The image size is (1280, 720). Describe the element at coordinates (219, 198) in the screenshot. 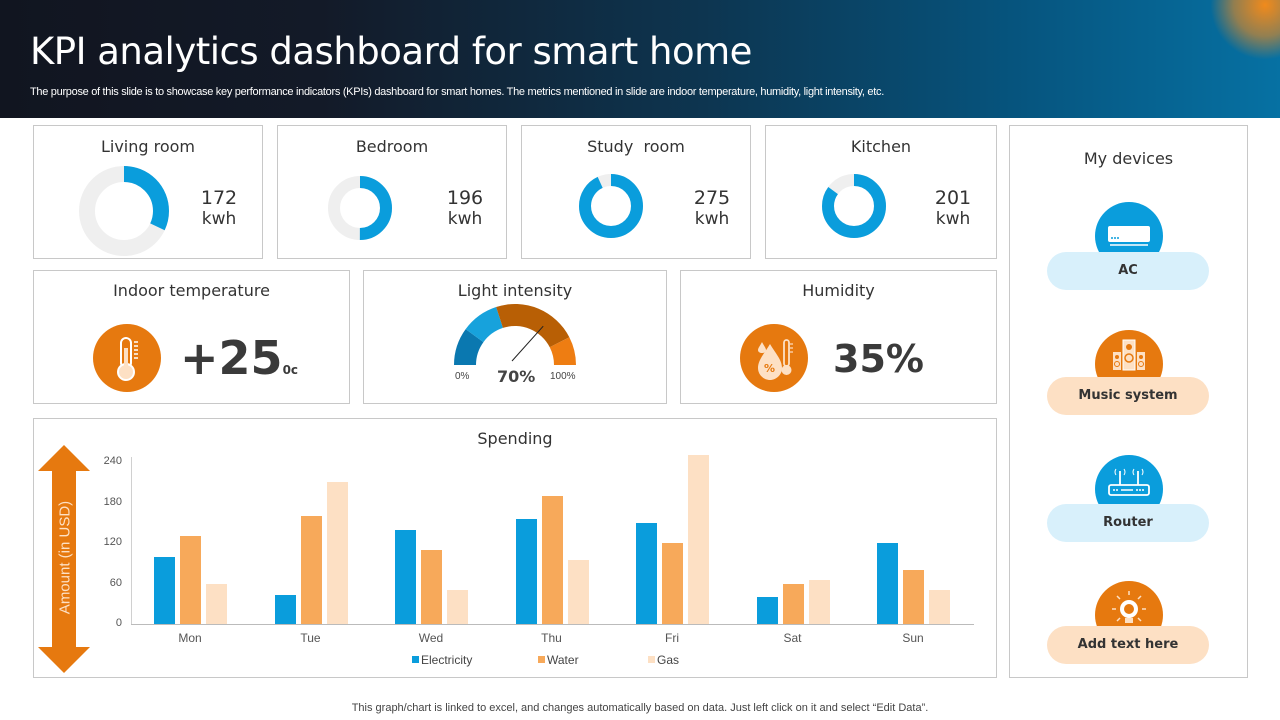

I see `value: 172` at that location.